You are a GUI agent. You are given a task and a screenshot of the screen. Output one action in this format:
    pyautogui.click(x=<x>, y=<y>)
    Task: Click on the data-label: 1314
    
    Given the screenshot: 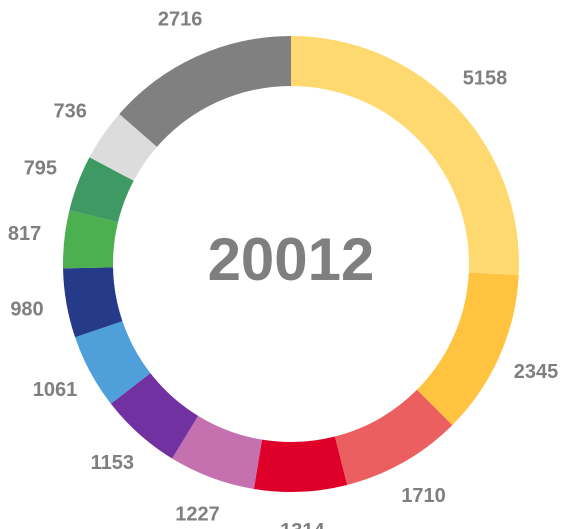 What is the action you would take?
    pyautogui.click(x=302, y=524)
    